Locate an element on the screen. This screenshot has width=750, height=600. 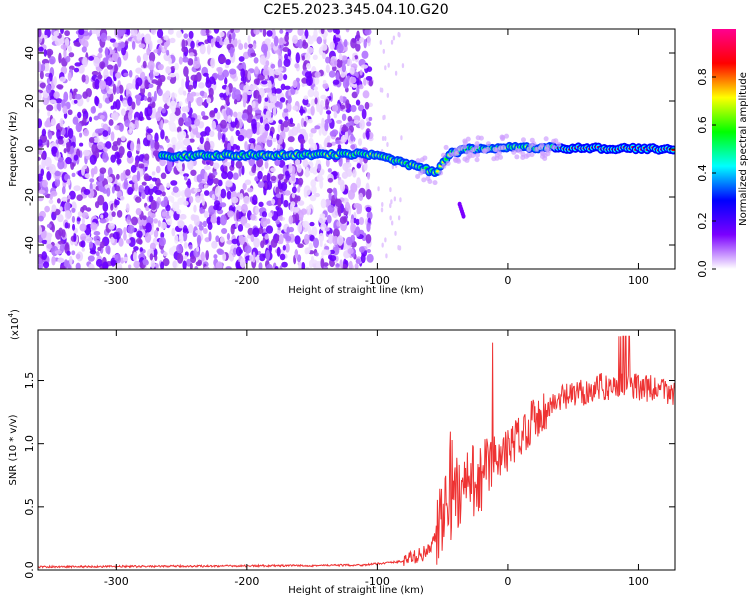
x-tick-label: 0 is located at coordinates (507, 581).